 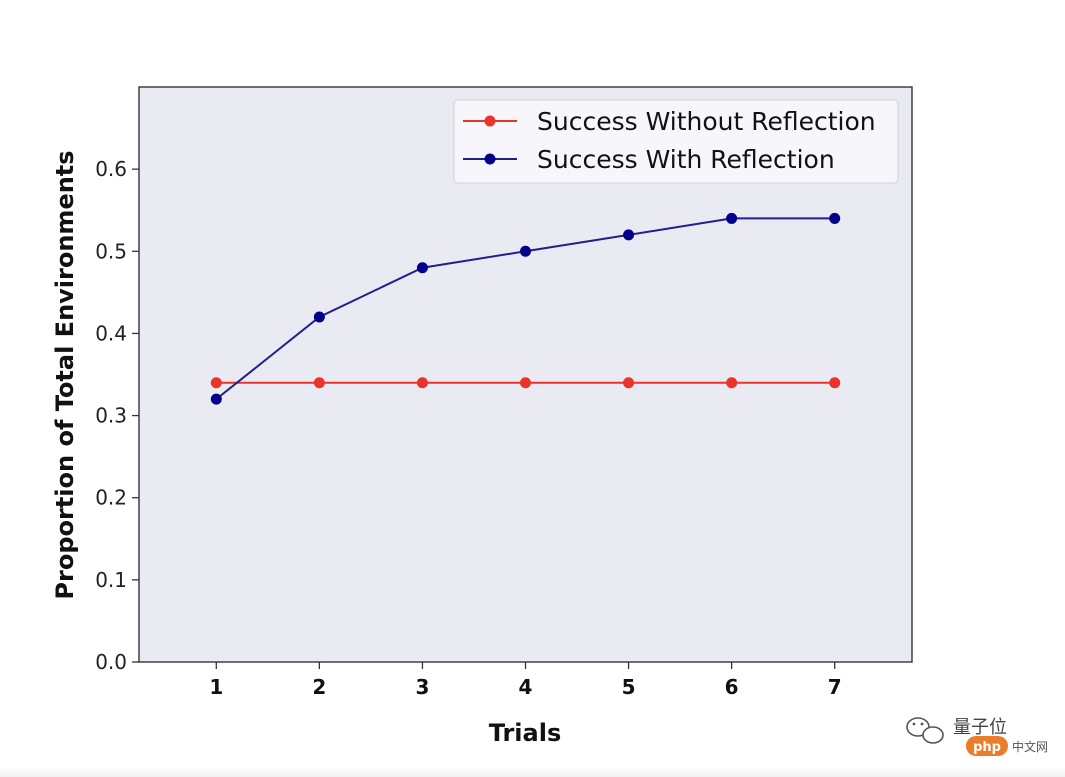 What do you see at coordinates (319, 687) in the screenshot?
I see `x-tick-label: 2` at bounding box center [319, 687].